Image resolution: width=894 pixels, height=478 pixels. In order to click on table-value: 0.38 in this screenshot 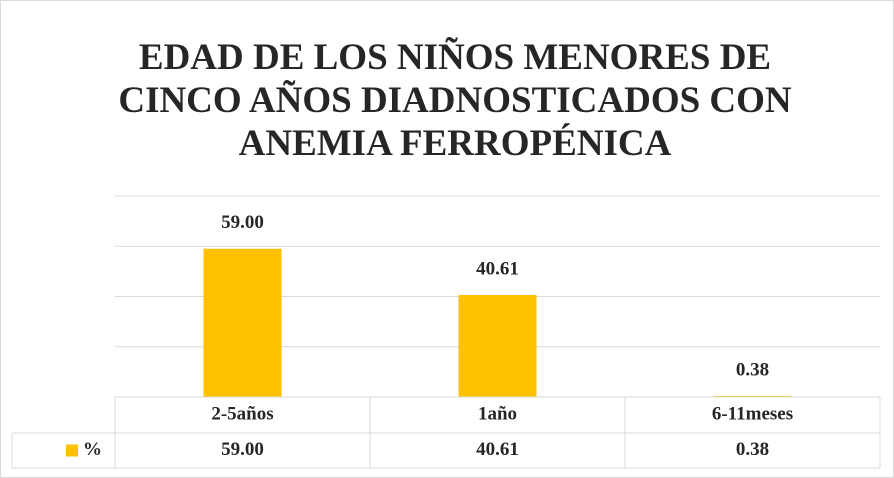, I will do `click(752, 449)`.